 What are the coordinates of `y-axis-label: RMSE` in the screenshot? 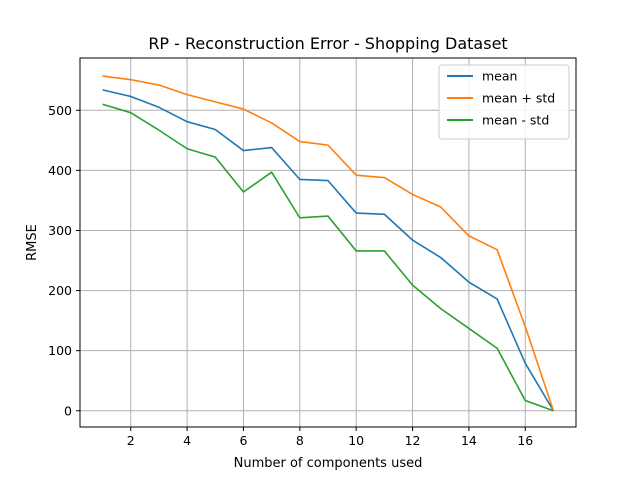 It's located at (32, 242).